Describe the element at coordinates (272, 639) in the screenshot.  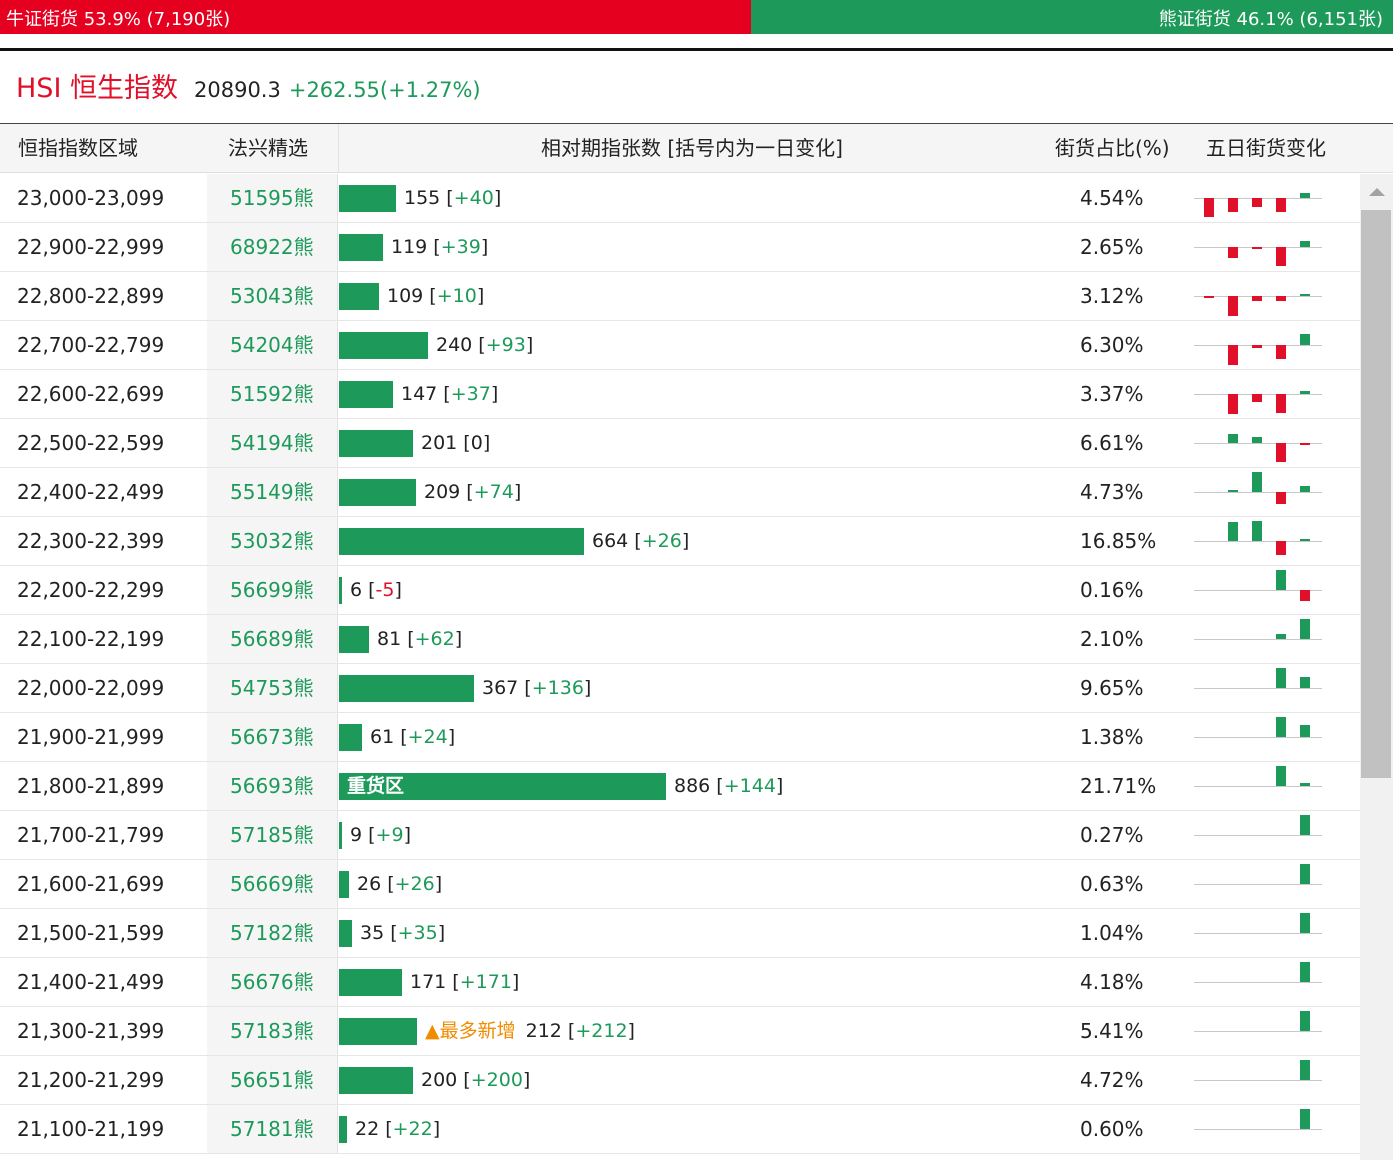
I see `pick-link: 56689熊` at that location.